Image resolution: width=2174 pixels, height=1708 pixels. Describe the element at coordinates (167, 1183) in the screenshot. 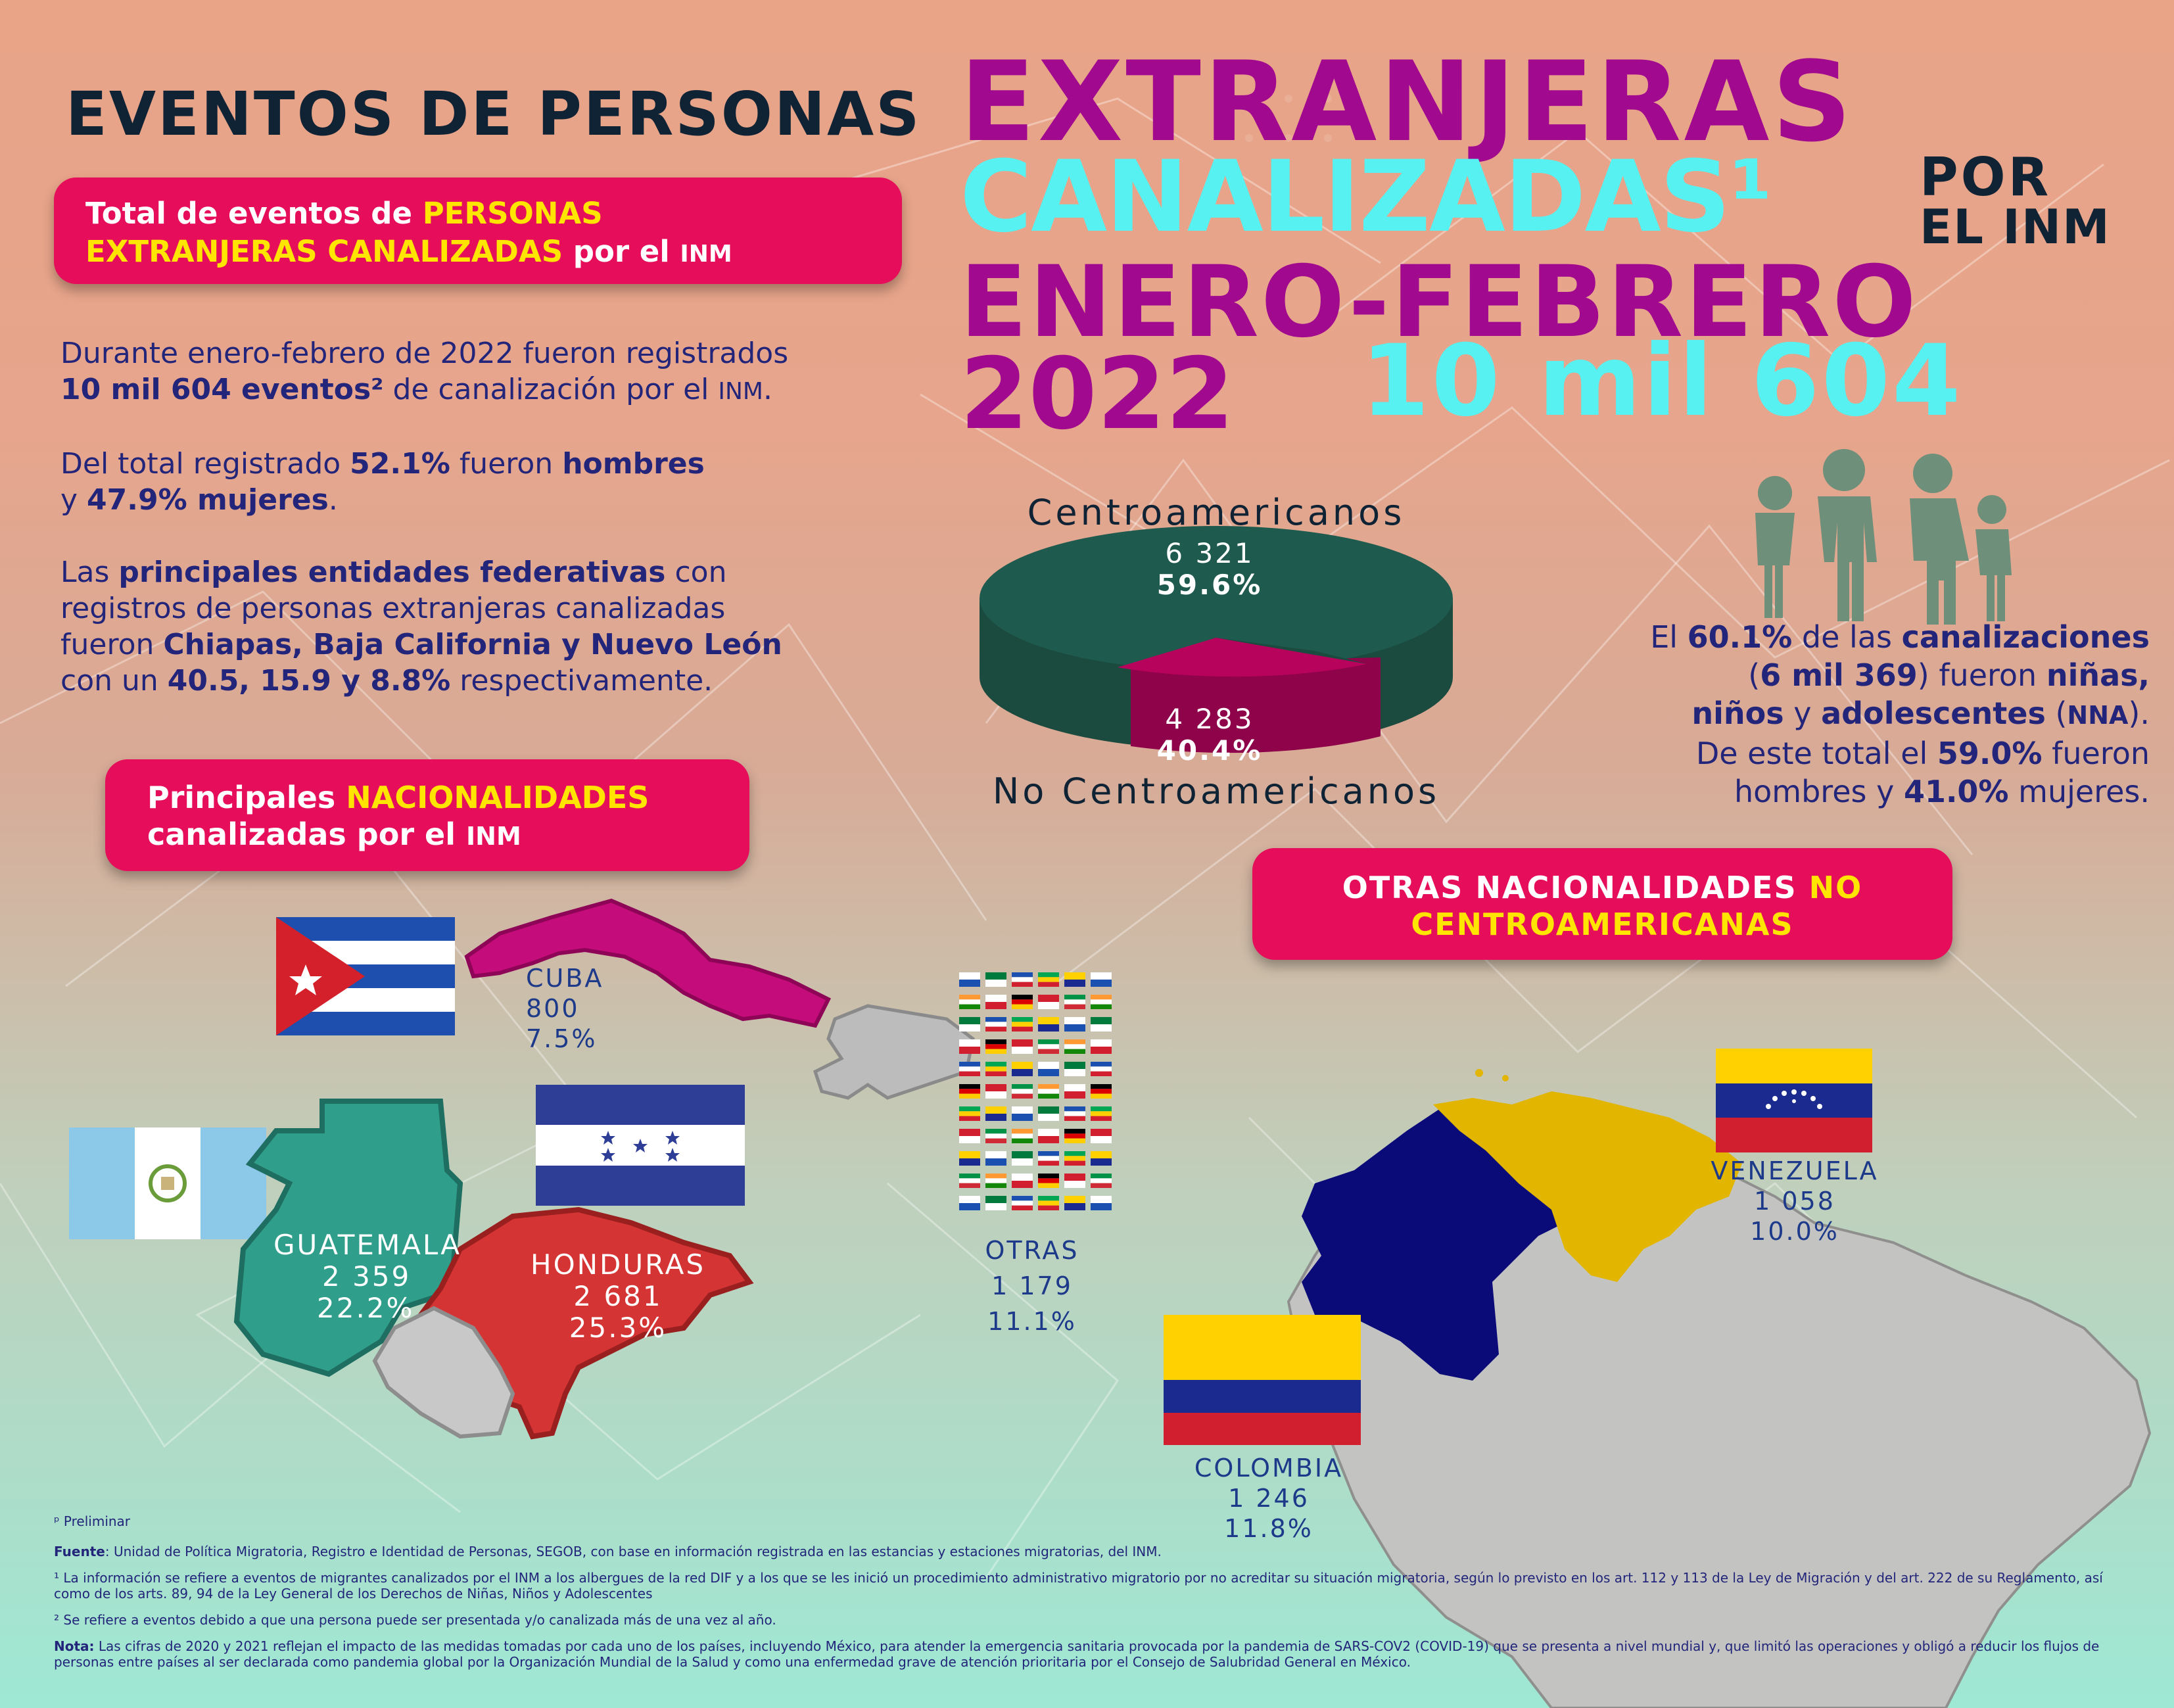

I see `guatemala-flag` at that location.